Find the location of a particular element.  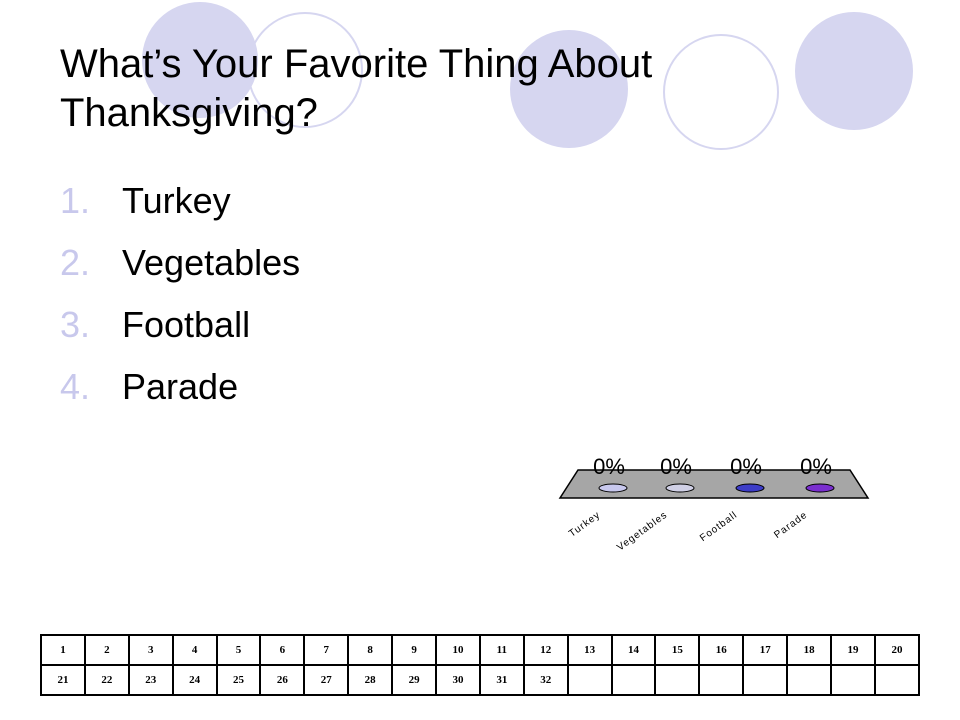

option-item: 3. Football is located at coordinates (180, 333).